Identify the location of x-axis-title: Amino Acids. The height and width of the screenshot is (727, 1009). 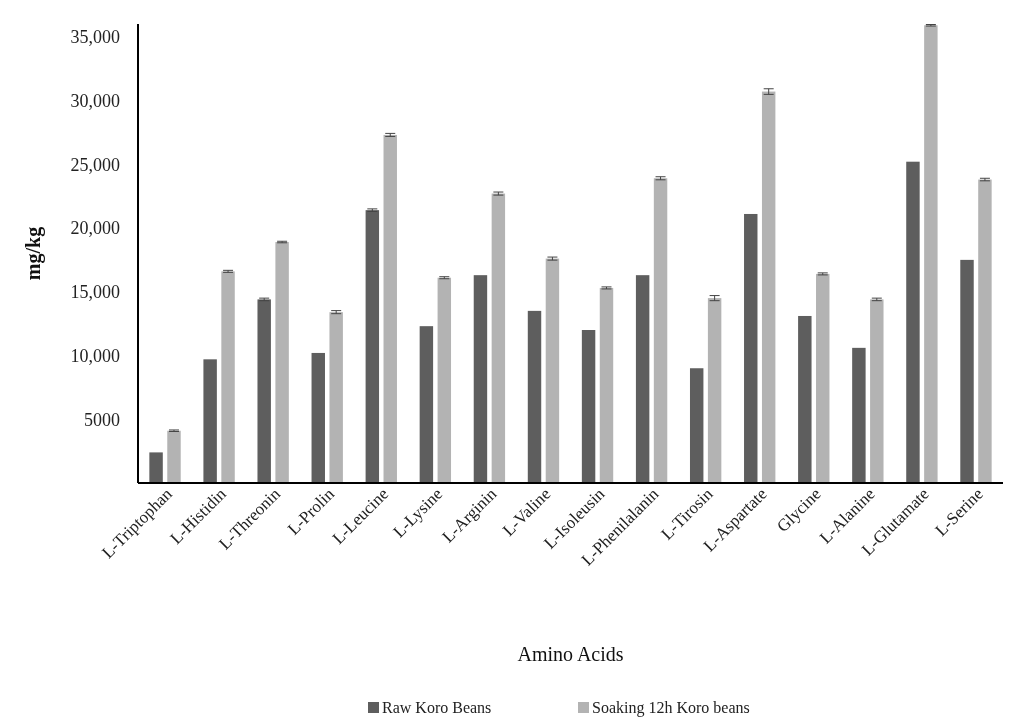
(570, 654).